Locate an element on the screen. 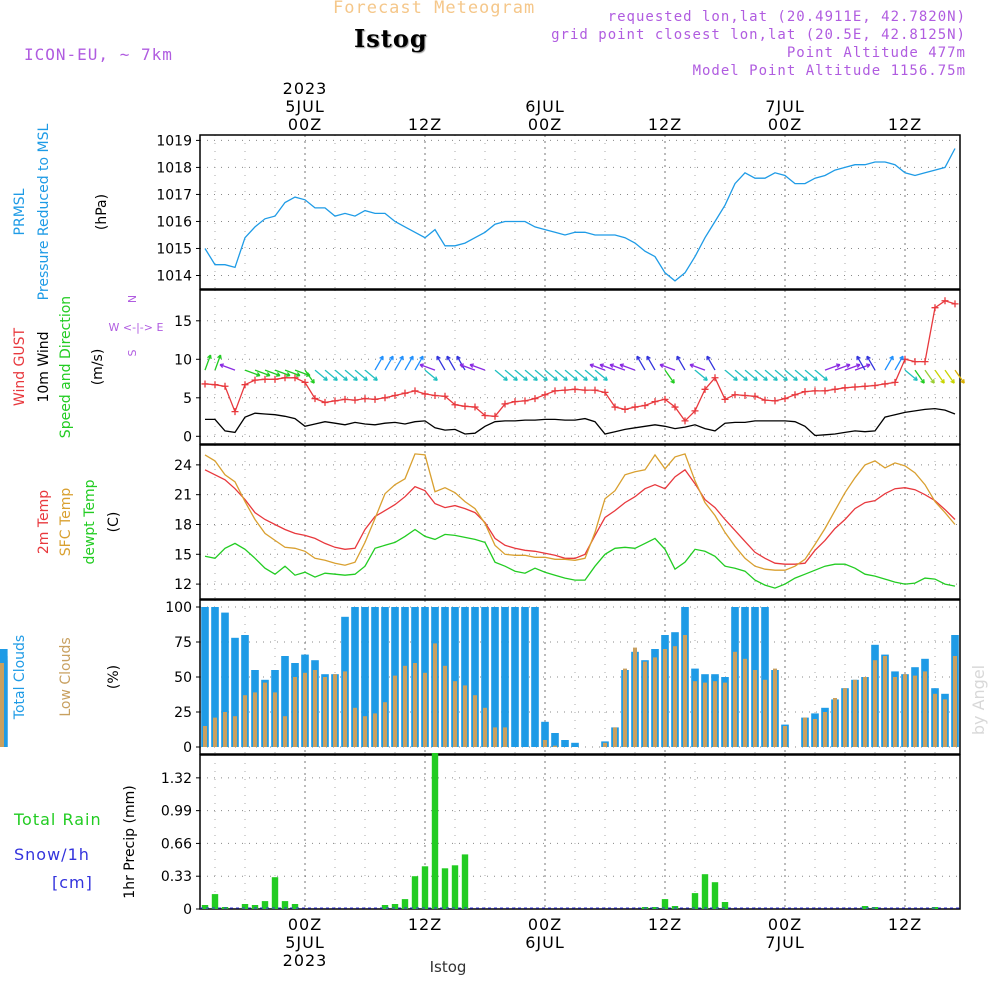  pressure-line is located at coordinates (580, 215).